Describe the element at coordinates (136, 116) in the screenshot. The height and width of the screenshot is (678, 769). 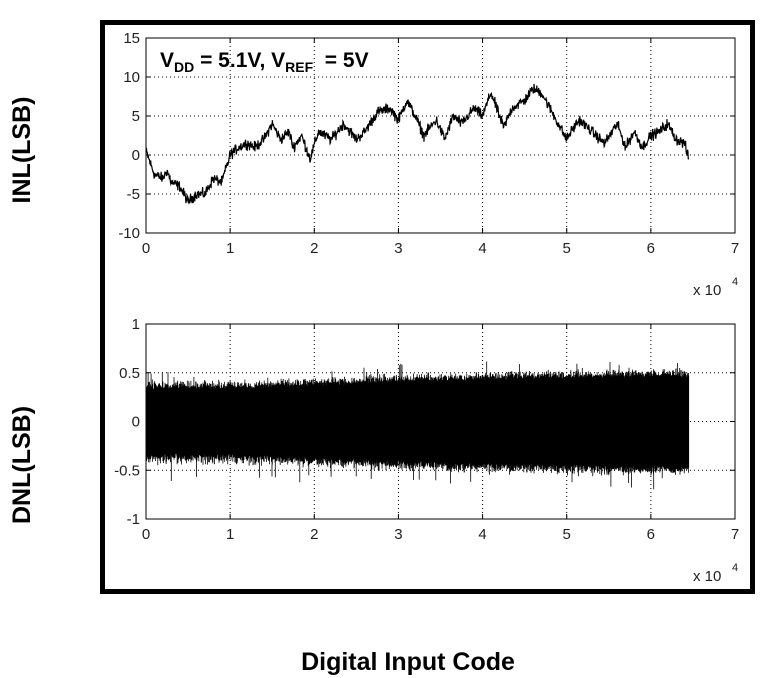
I see `y-tick-label: 5` at that location.